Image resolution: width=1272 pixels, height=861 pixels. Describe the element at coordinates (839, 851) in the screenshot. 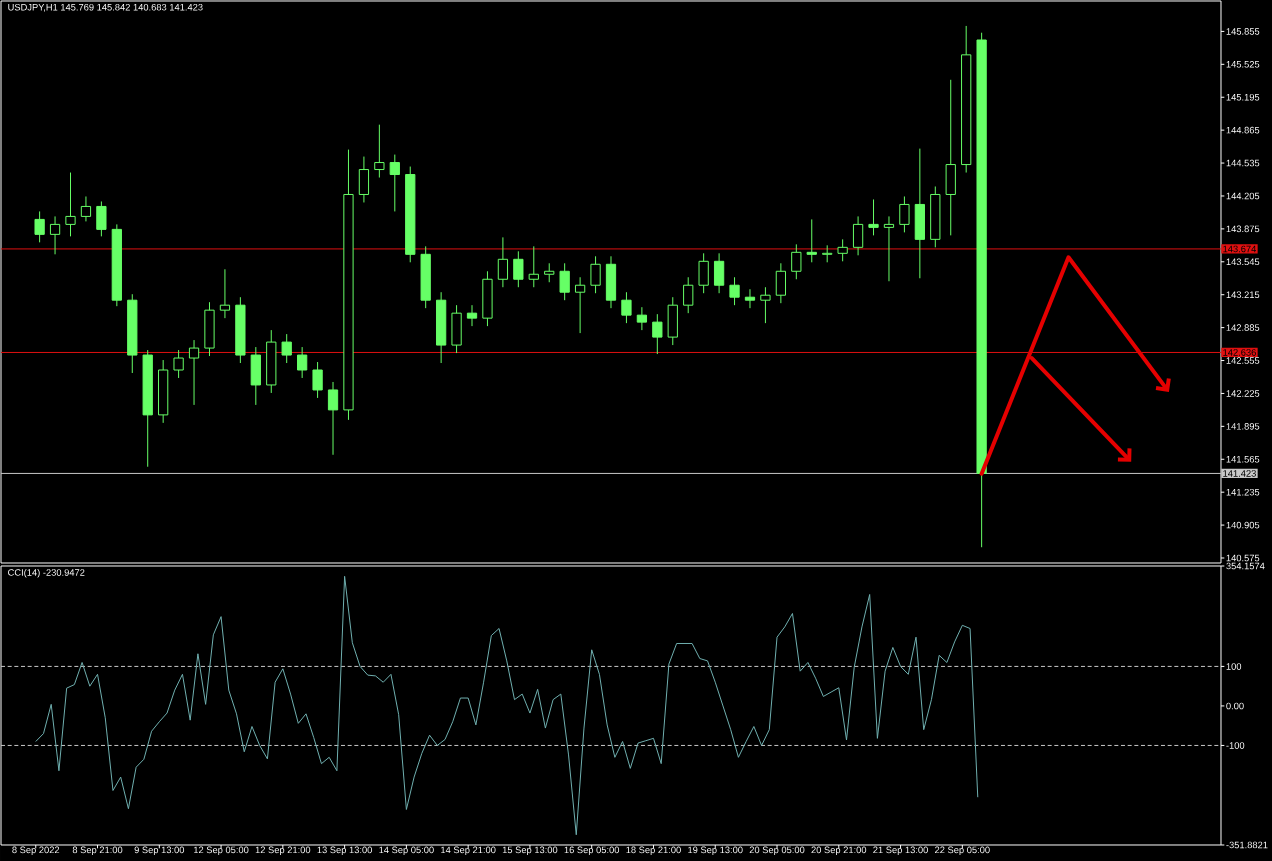

I see `x-tick-label: 20 Sep 21:00` at that location.